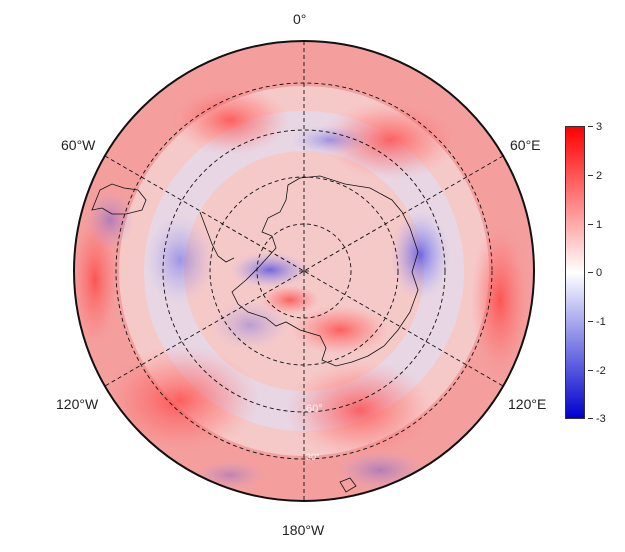 This screenshot has height=552, width=625. What do you see at coordinates (78, 145) in the screenshot?
I see `lon-label-60w: 60°W` at bounding box center [78, 145].